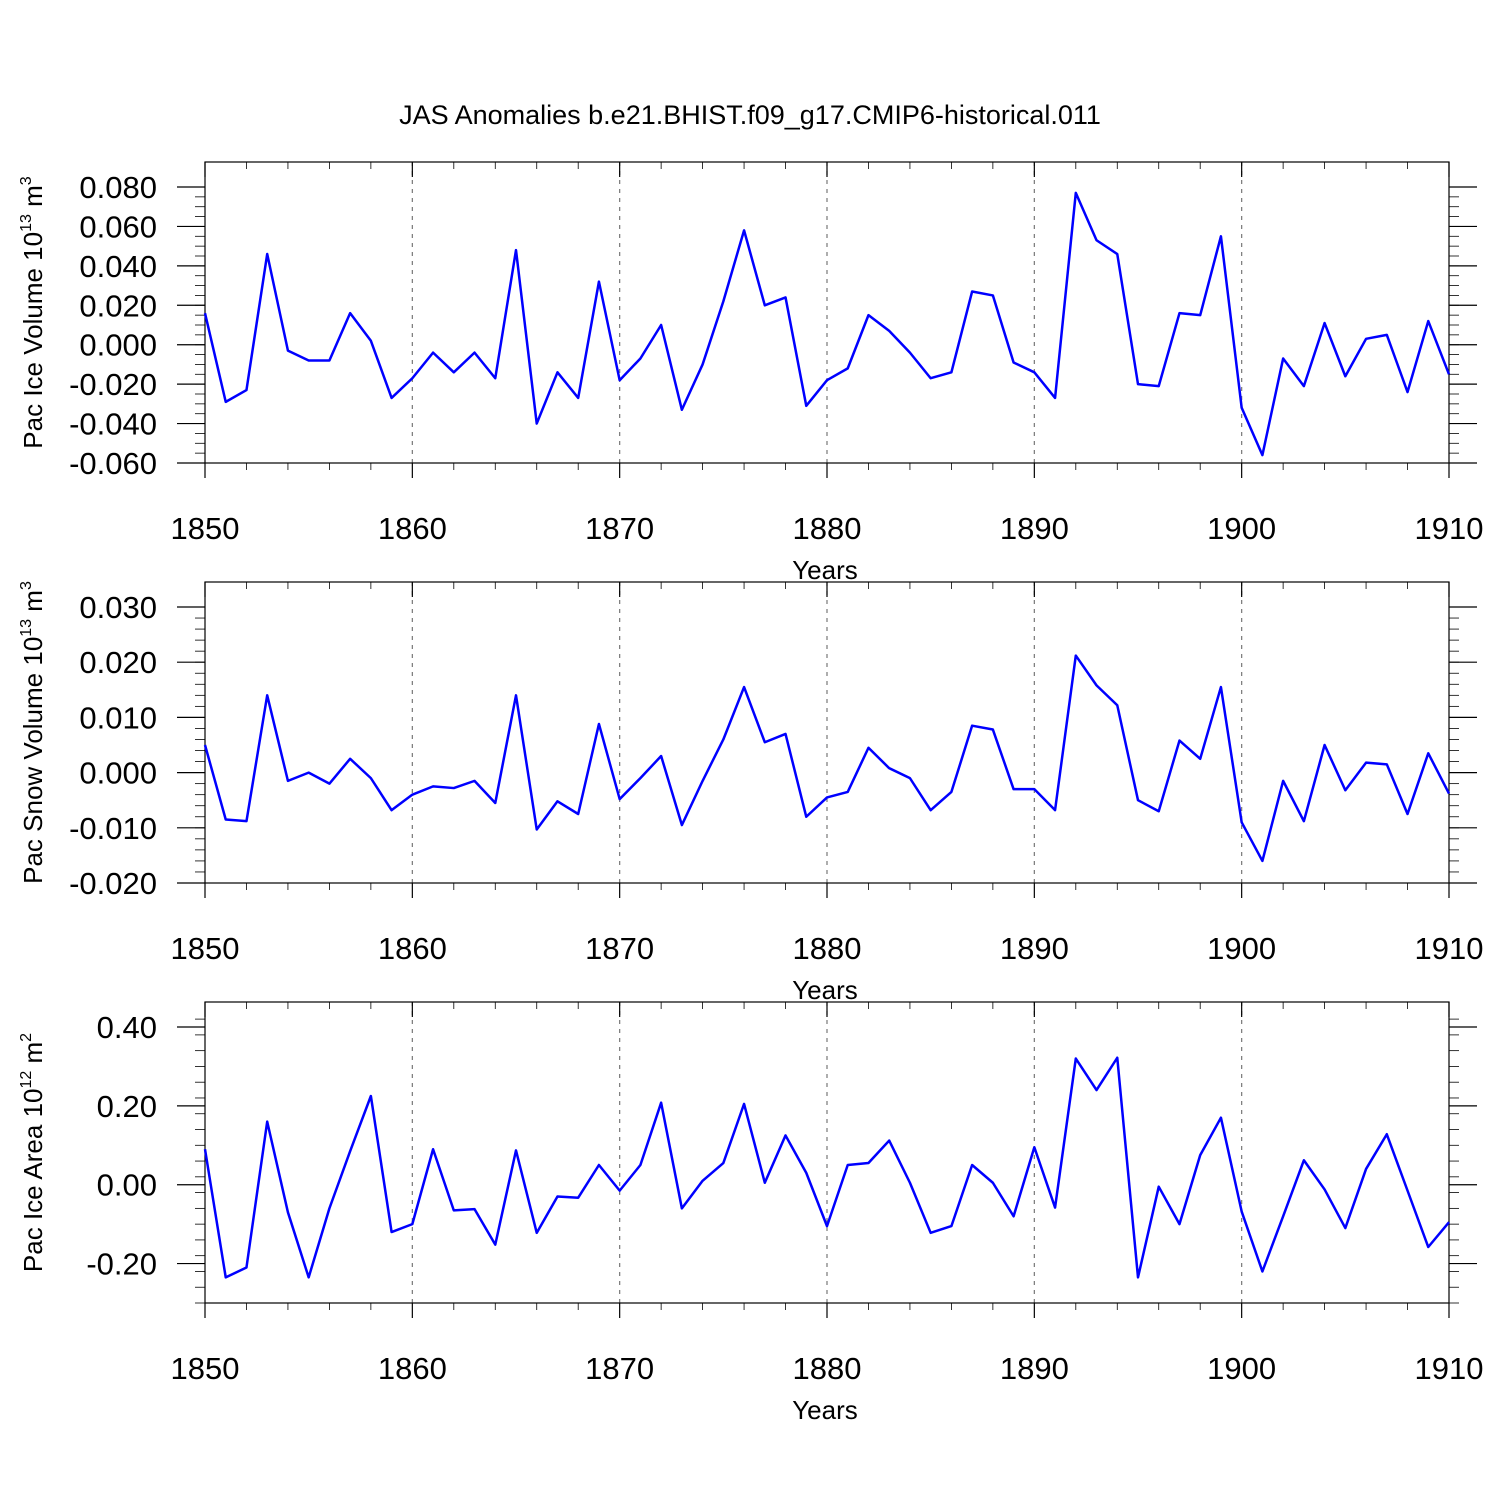 This screenshot has width=1500, height=1500. Describe the element at coordinates (118, 187) in the screenshot. I see `y-tick-label: 0.080` at that location.